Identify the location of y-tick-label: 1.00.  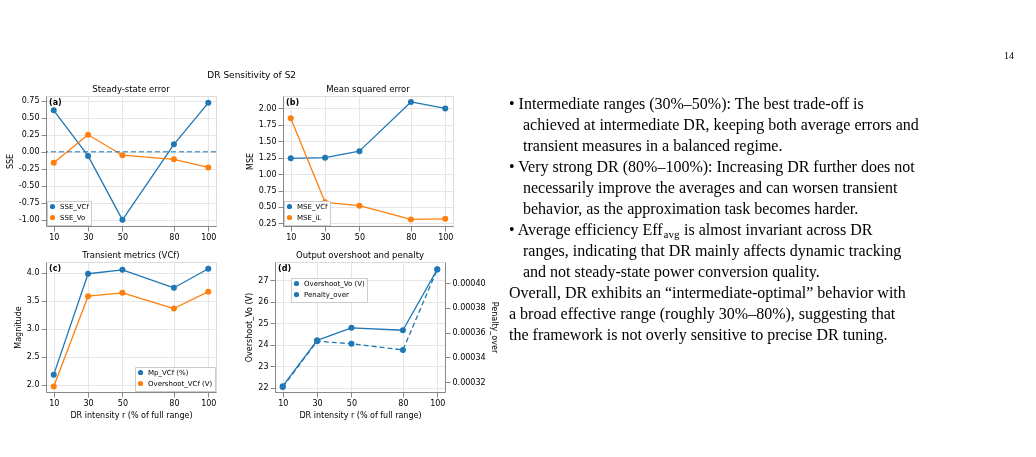
(267, 174).